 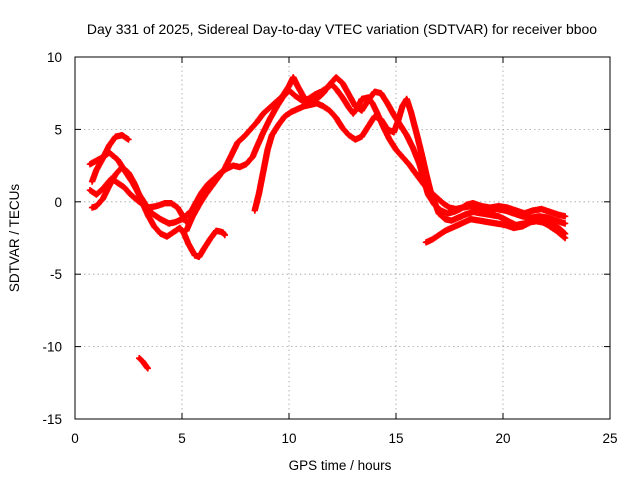 I want to click on x-tick-label: 10, so click(x=288, y=438).